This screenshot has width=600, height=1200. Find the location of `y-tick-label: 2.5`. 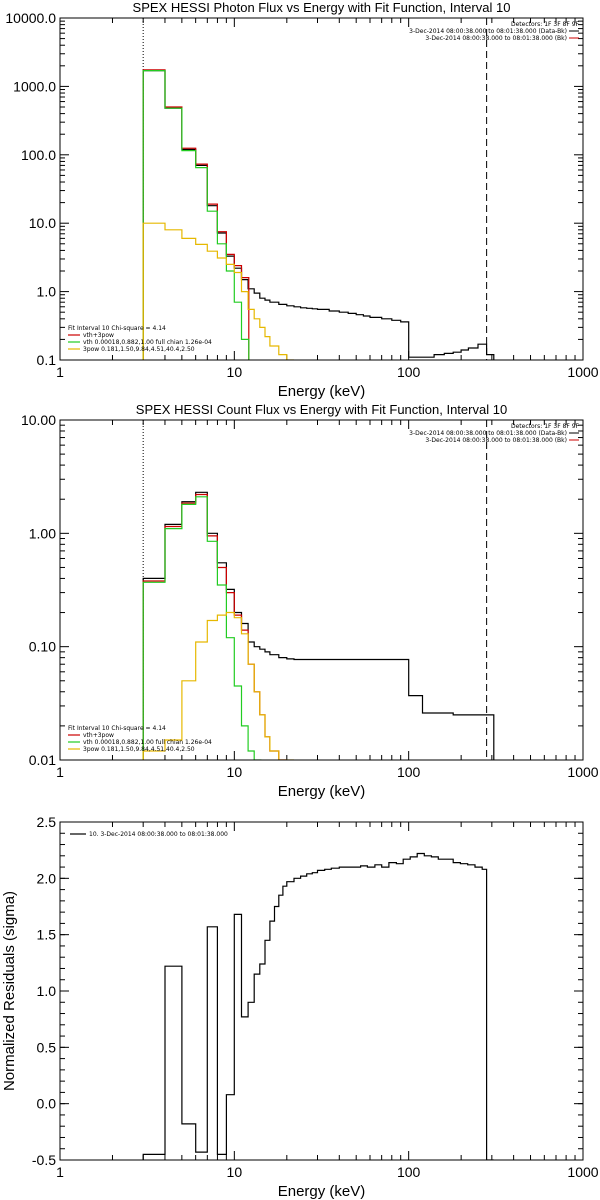

y-tick-label: 2.5 is located at coordinates (47, 822).